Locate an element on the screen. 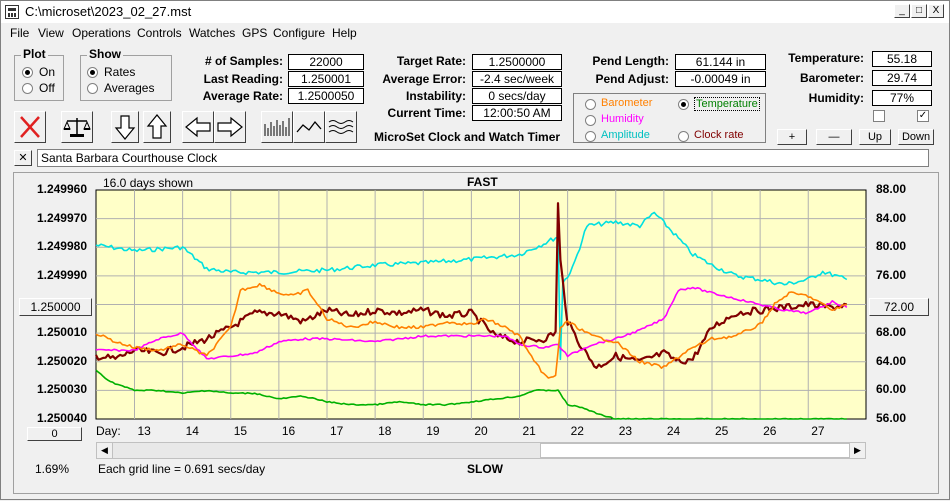  scroll-thumb is located at coordinates (695, 450).